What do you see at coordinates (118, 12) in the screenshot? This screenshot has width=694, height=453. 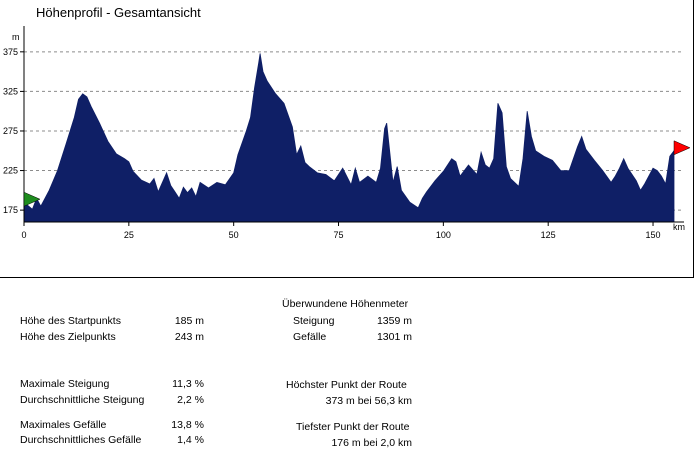 I see `chart-title: Höhenprofil - Gesamtansicht` at bounding box center [118, 12].